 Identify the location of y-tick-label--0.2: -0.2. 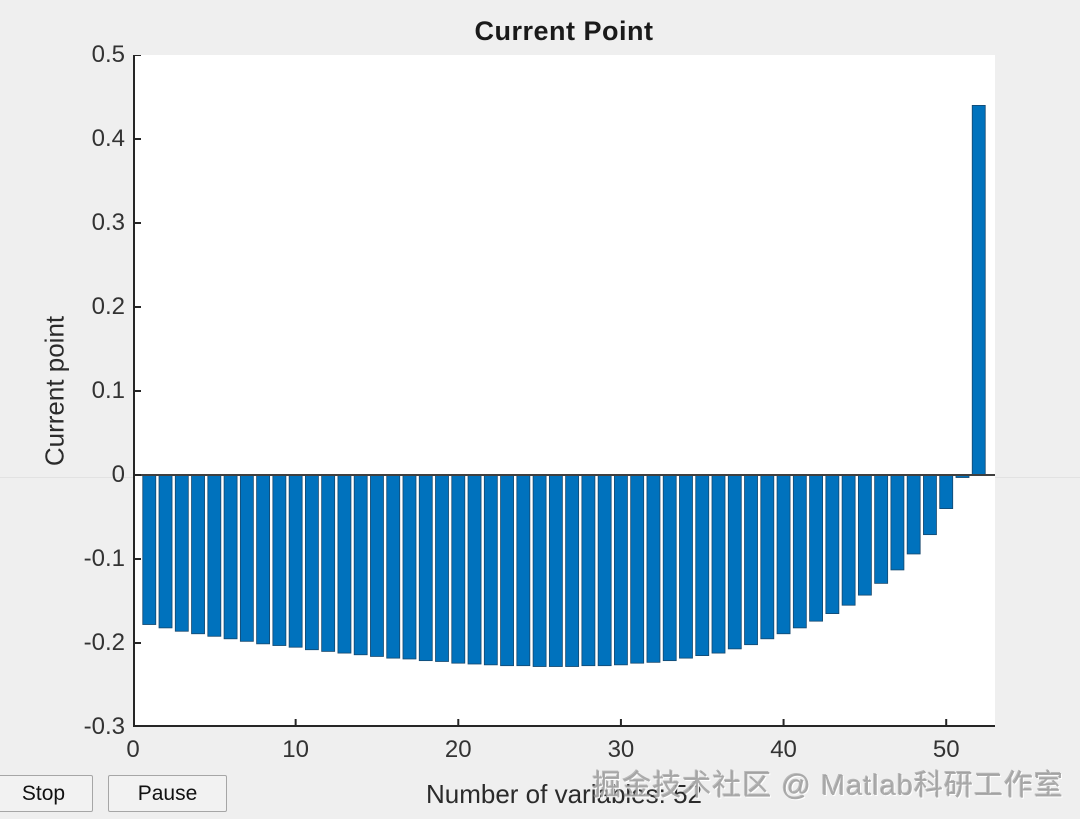
(104, 642).